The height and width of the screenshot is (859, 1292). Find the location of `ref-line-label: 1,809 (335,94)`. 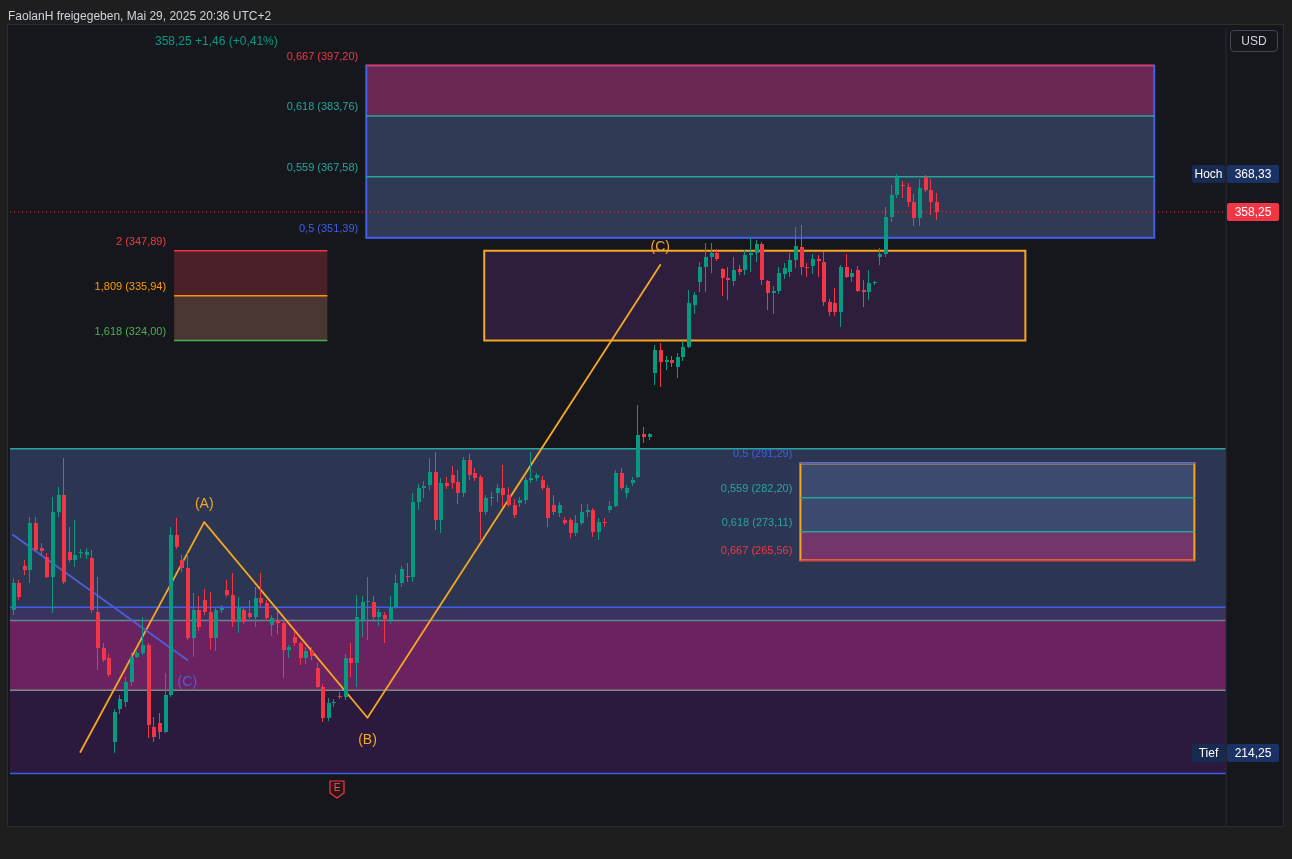

ref-line-label: 1,809 (335,94) is located at coordinates (130, 285).